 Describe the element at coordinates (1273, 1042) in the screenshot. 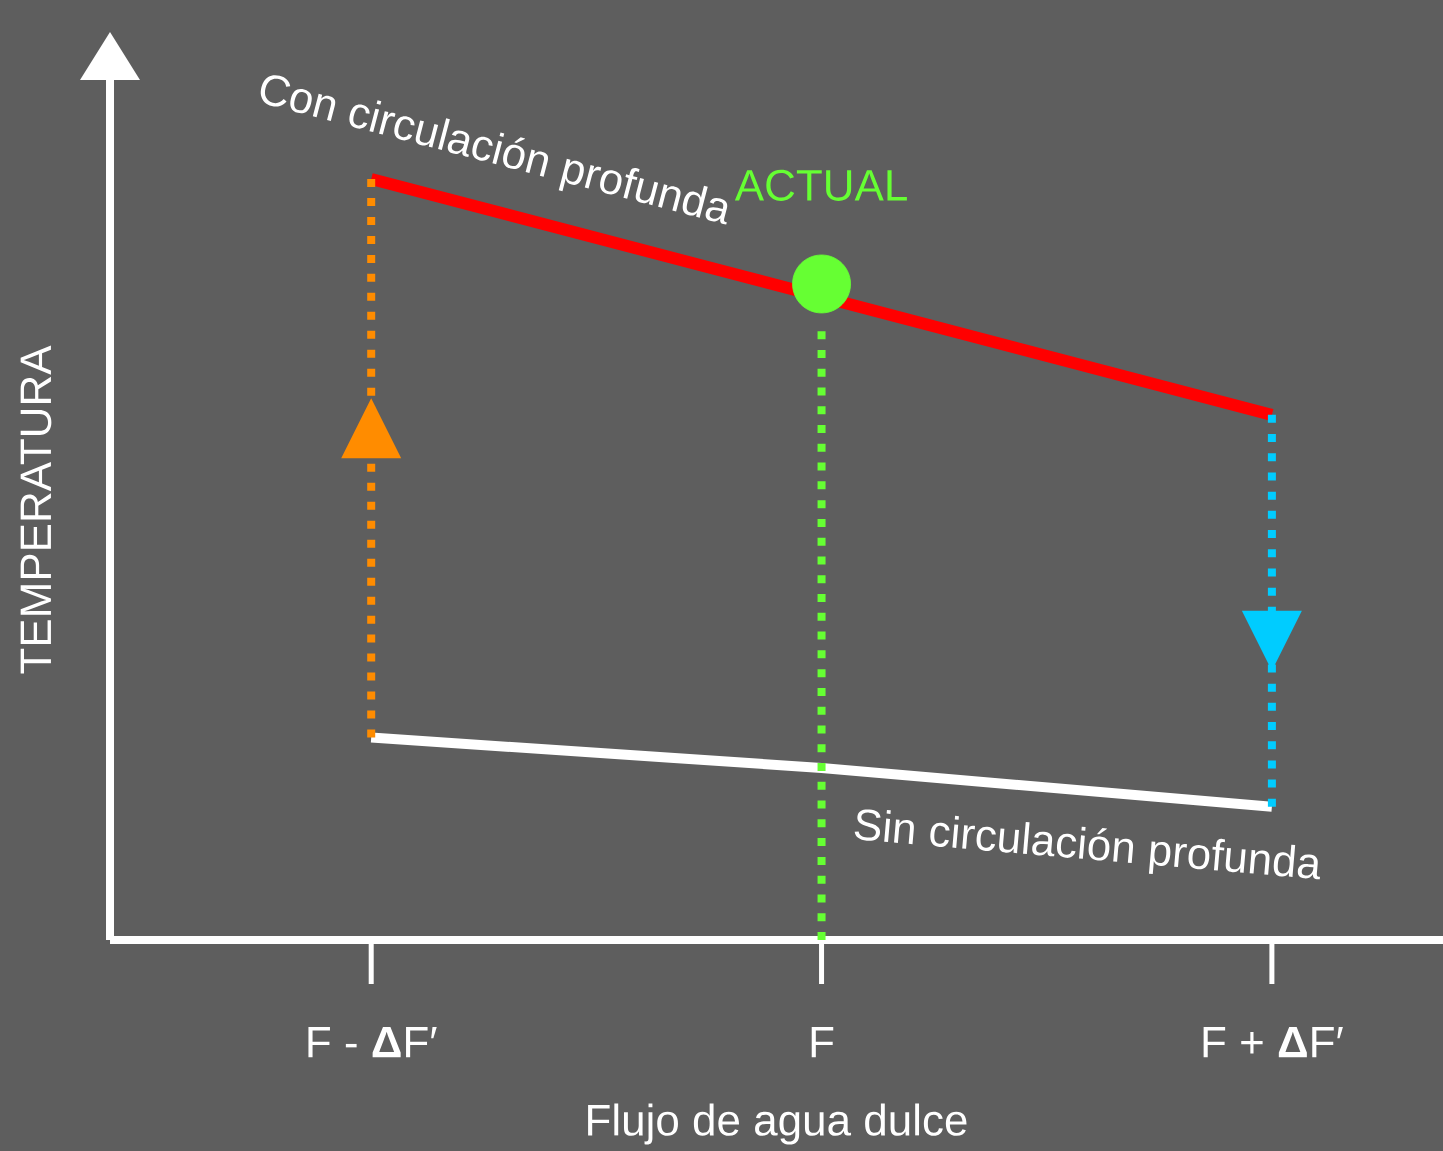

I see `x-tick-label: F + ΔF′` at that location.